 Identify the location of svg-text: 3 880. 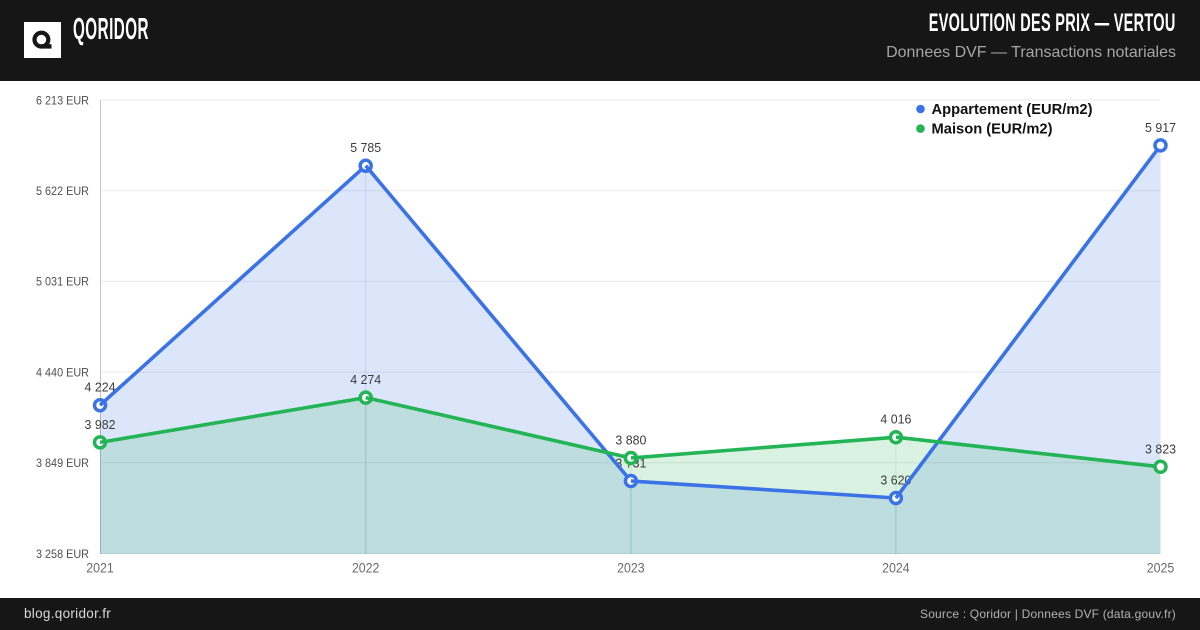
(630, 441).